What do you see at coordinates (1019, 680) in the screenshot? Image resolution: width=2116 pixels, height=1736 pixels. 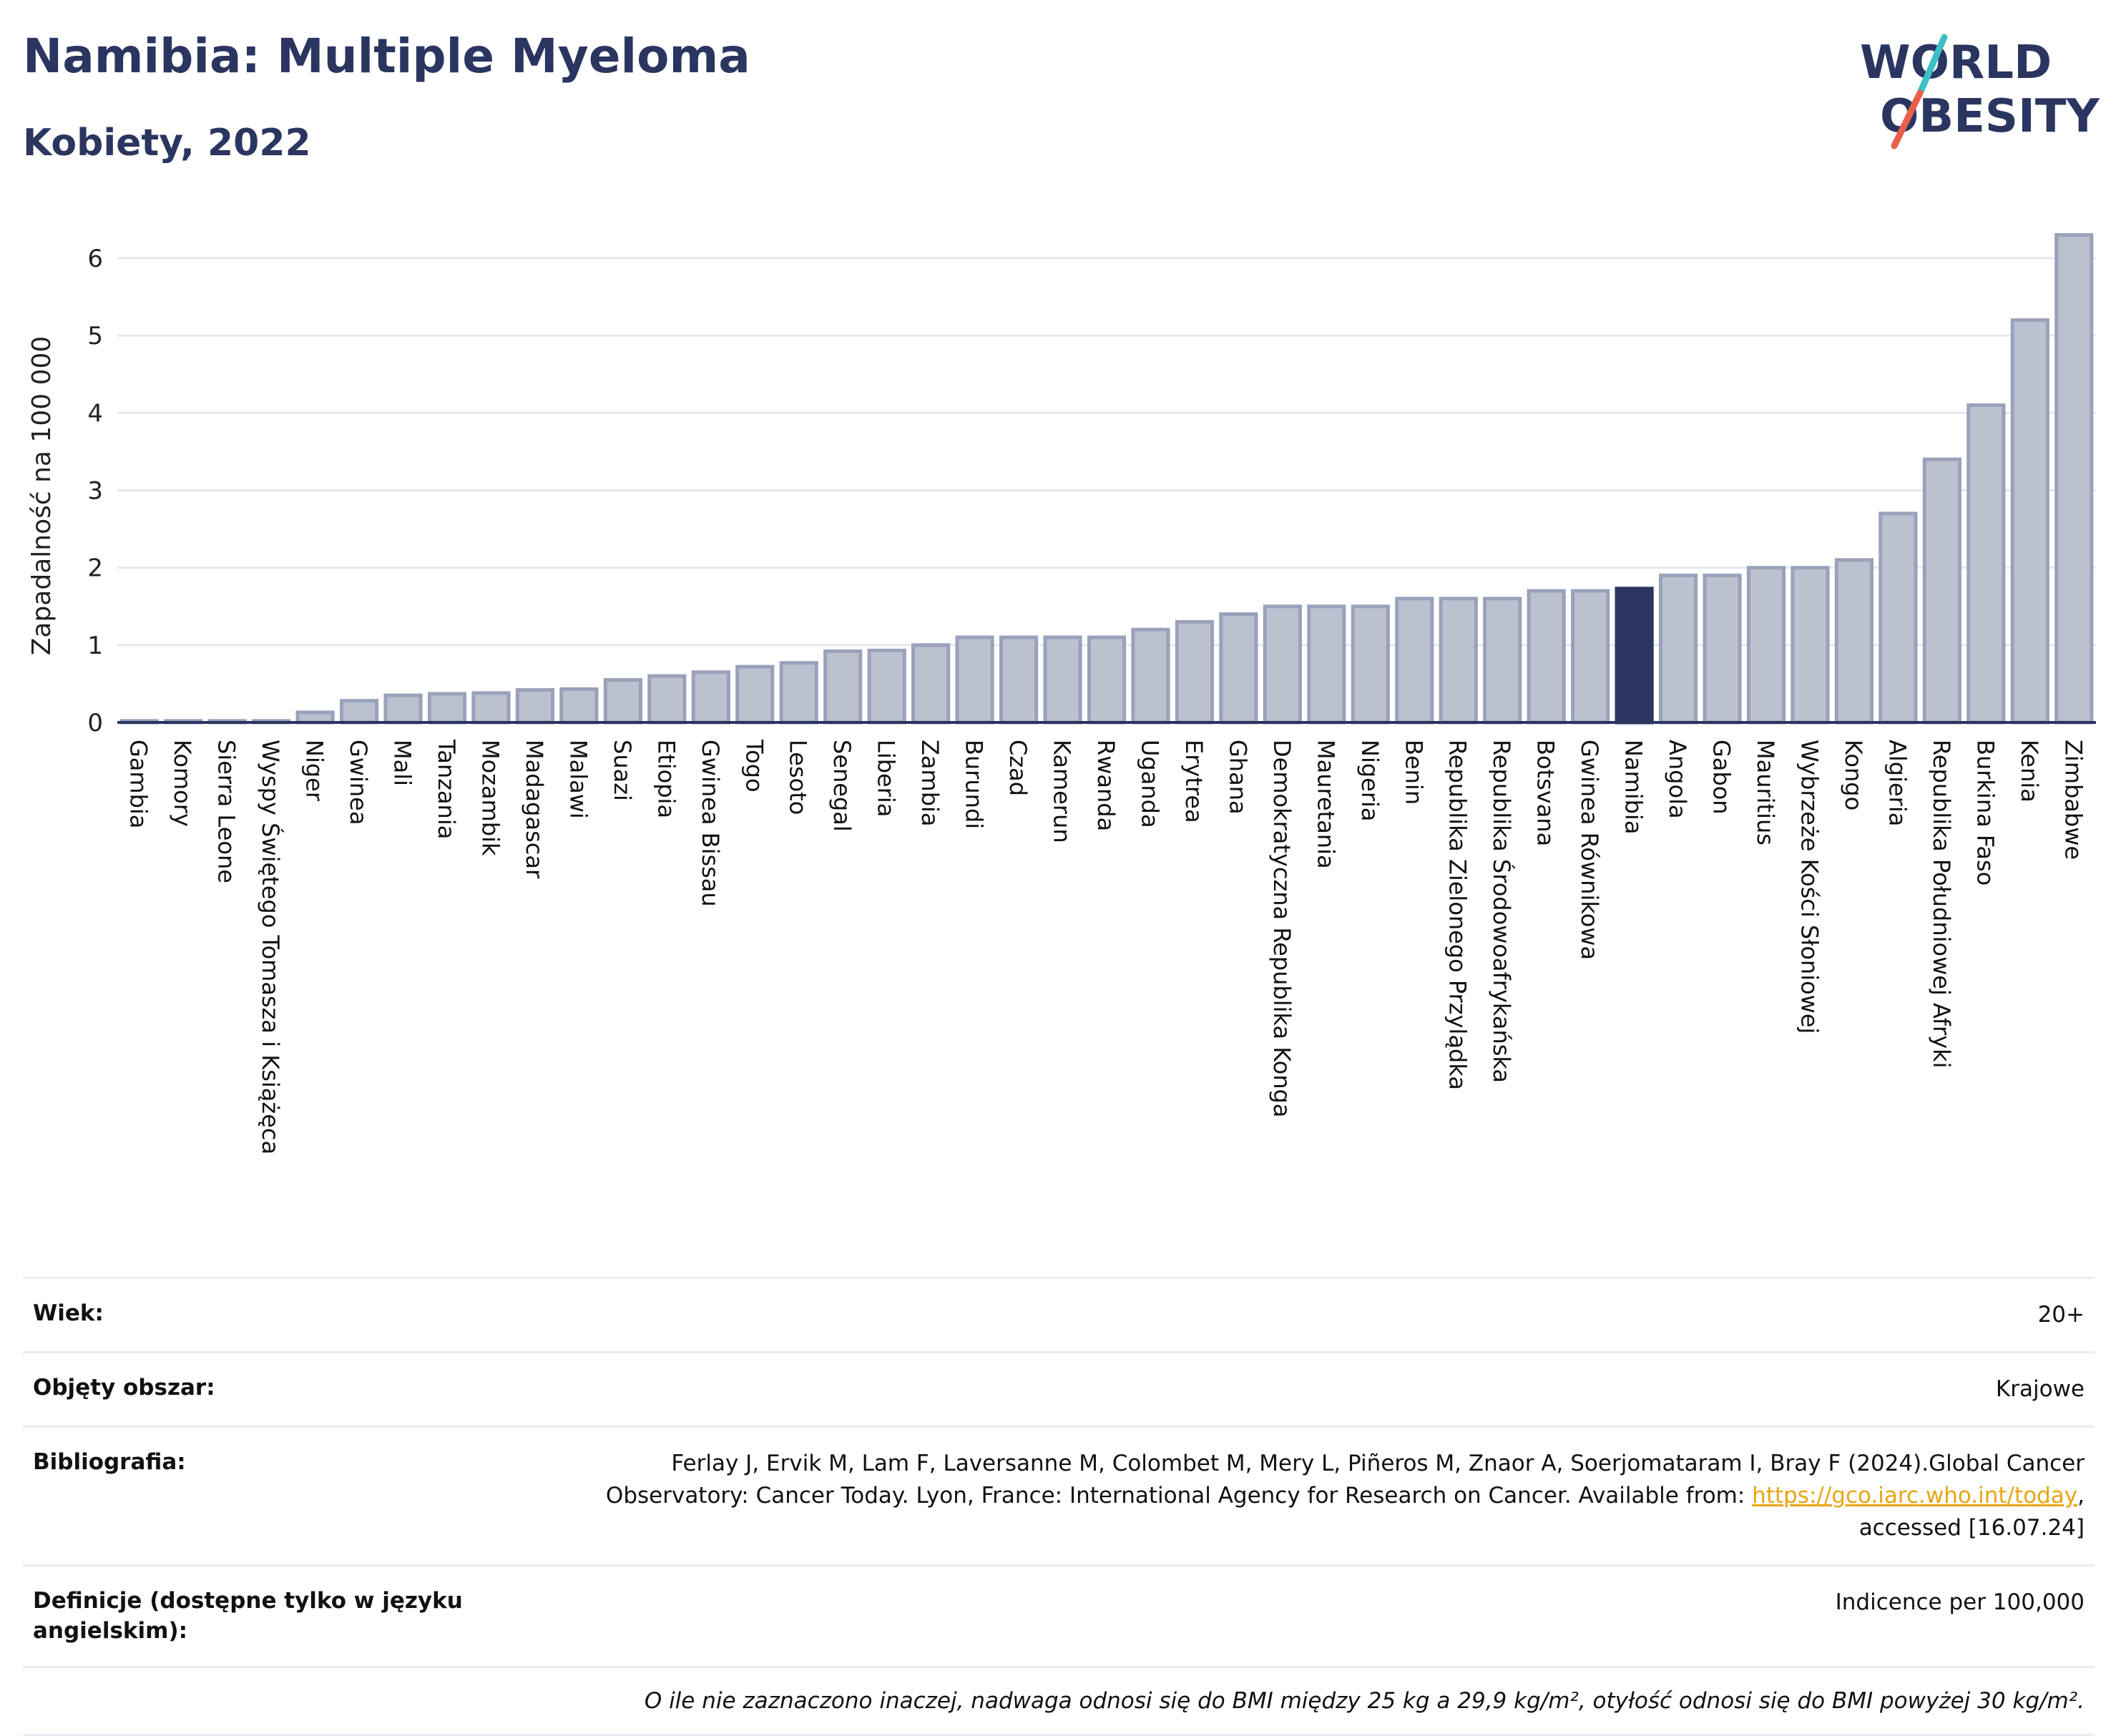 I see `bar-czad` at bounding box center [1019, 680].